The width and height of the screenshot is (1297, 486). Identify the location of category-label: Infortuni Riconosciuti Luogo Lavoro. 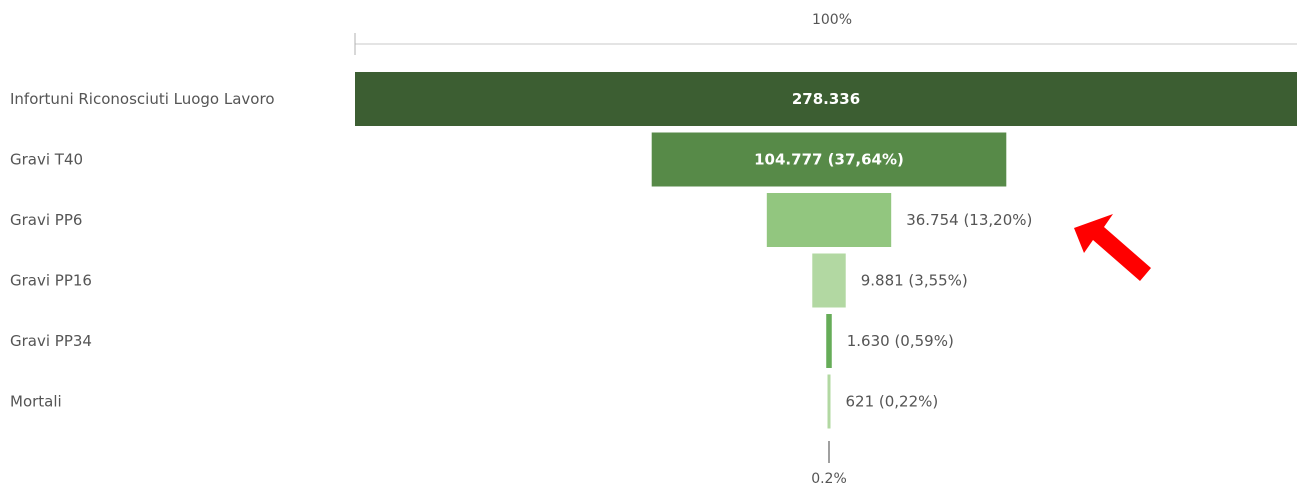
(142, 99).